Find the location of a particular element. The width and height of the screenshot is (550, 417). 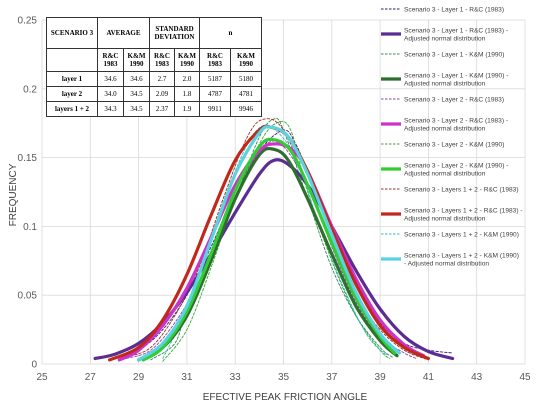

x-tick-label: 45 is located at coordinates (525, 377).